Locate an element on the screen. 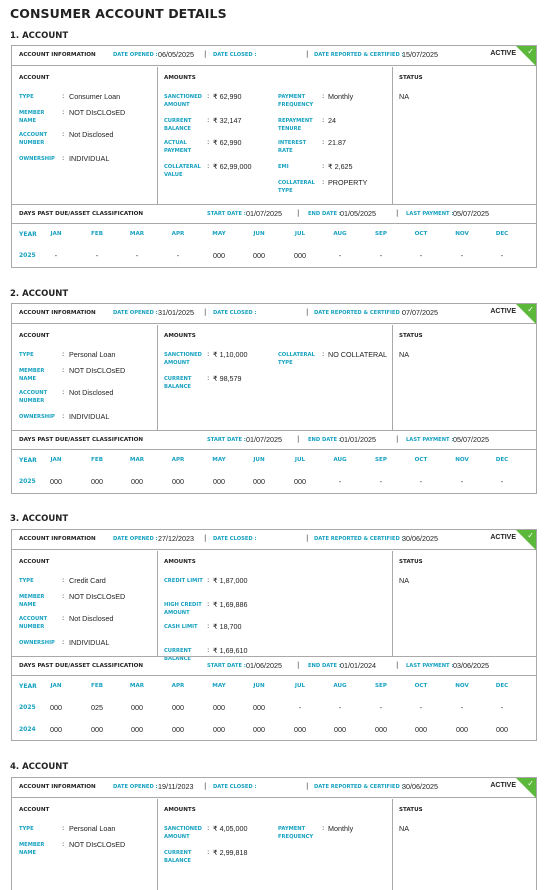 The height and width of the screenshot is (890, 551). dpd-cell: 025 is located at coordinates (97, 707).